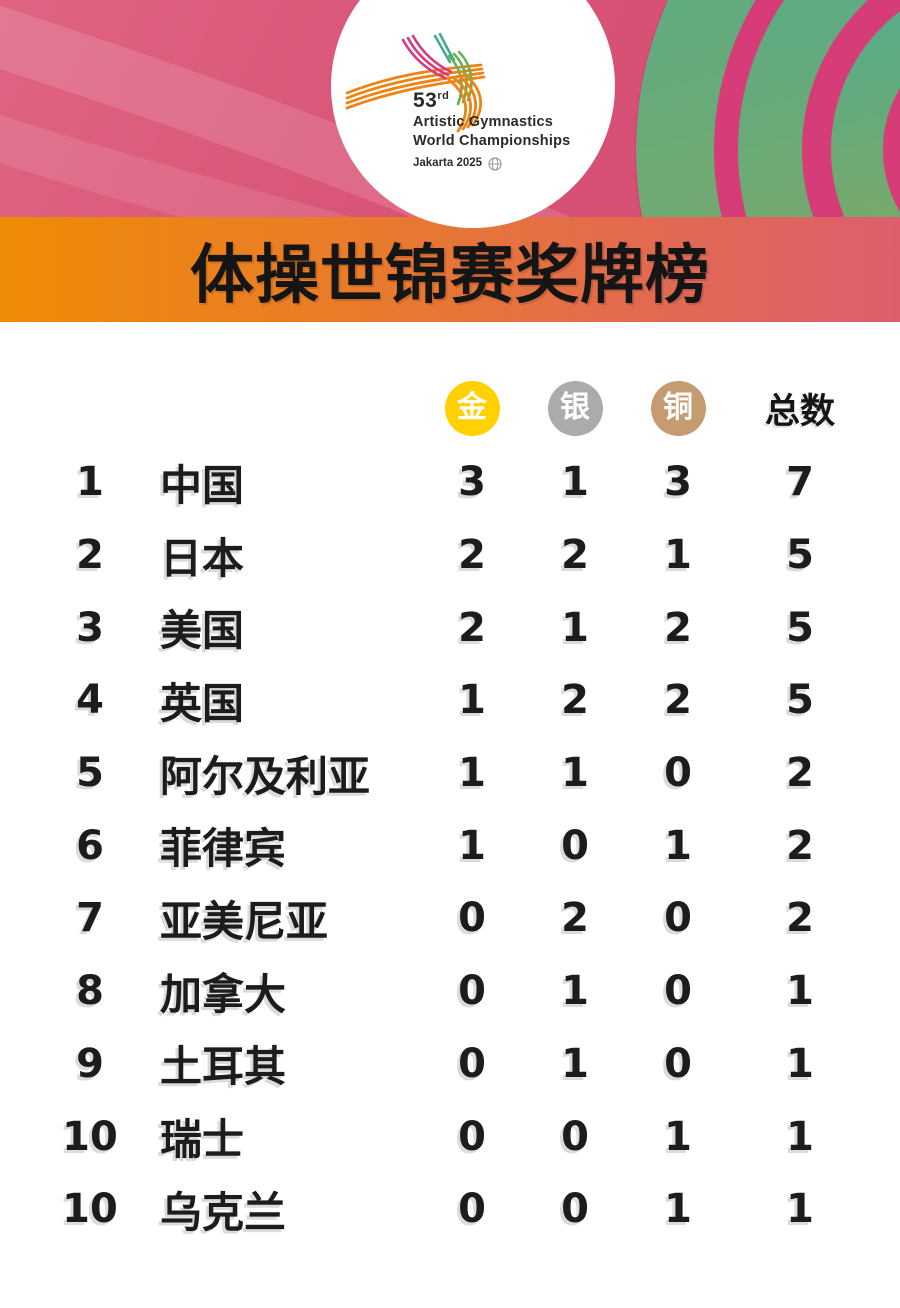 The image size is (900, 1308). I want to click on country-cell: 土耳其, so click(223, 1067).